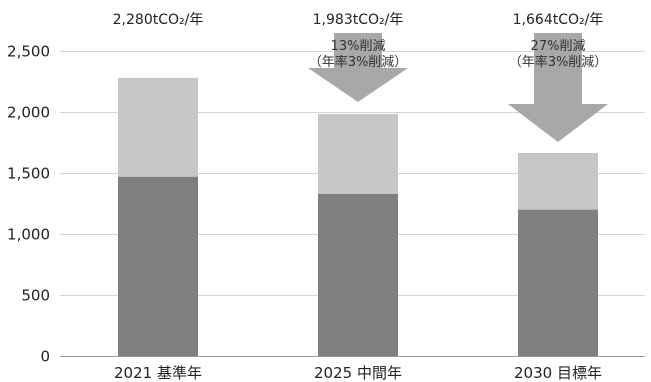  Describe the element at coordinates (558, 373) in the screenshot. I see `x-category-label: 2030 目標年` at that location.